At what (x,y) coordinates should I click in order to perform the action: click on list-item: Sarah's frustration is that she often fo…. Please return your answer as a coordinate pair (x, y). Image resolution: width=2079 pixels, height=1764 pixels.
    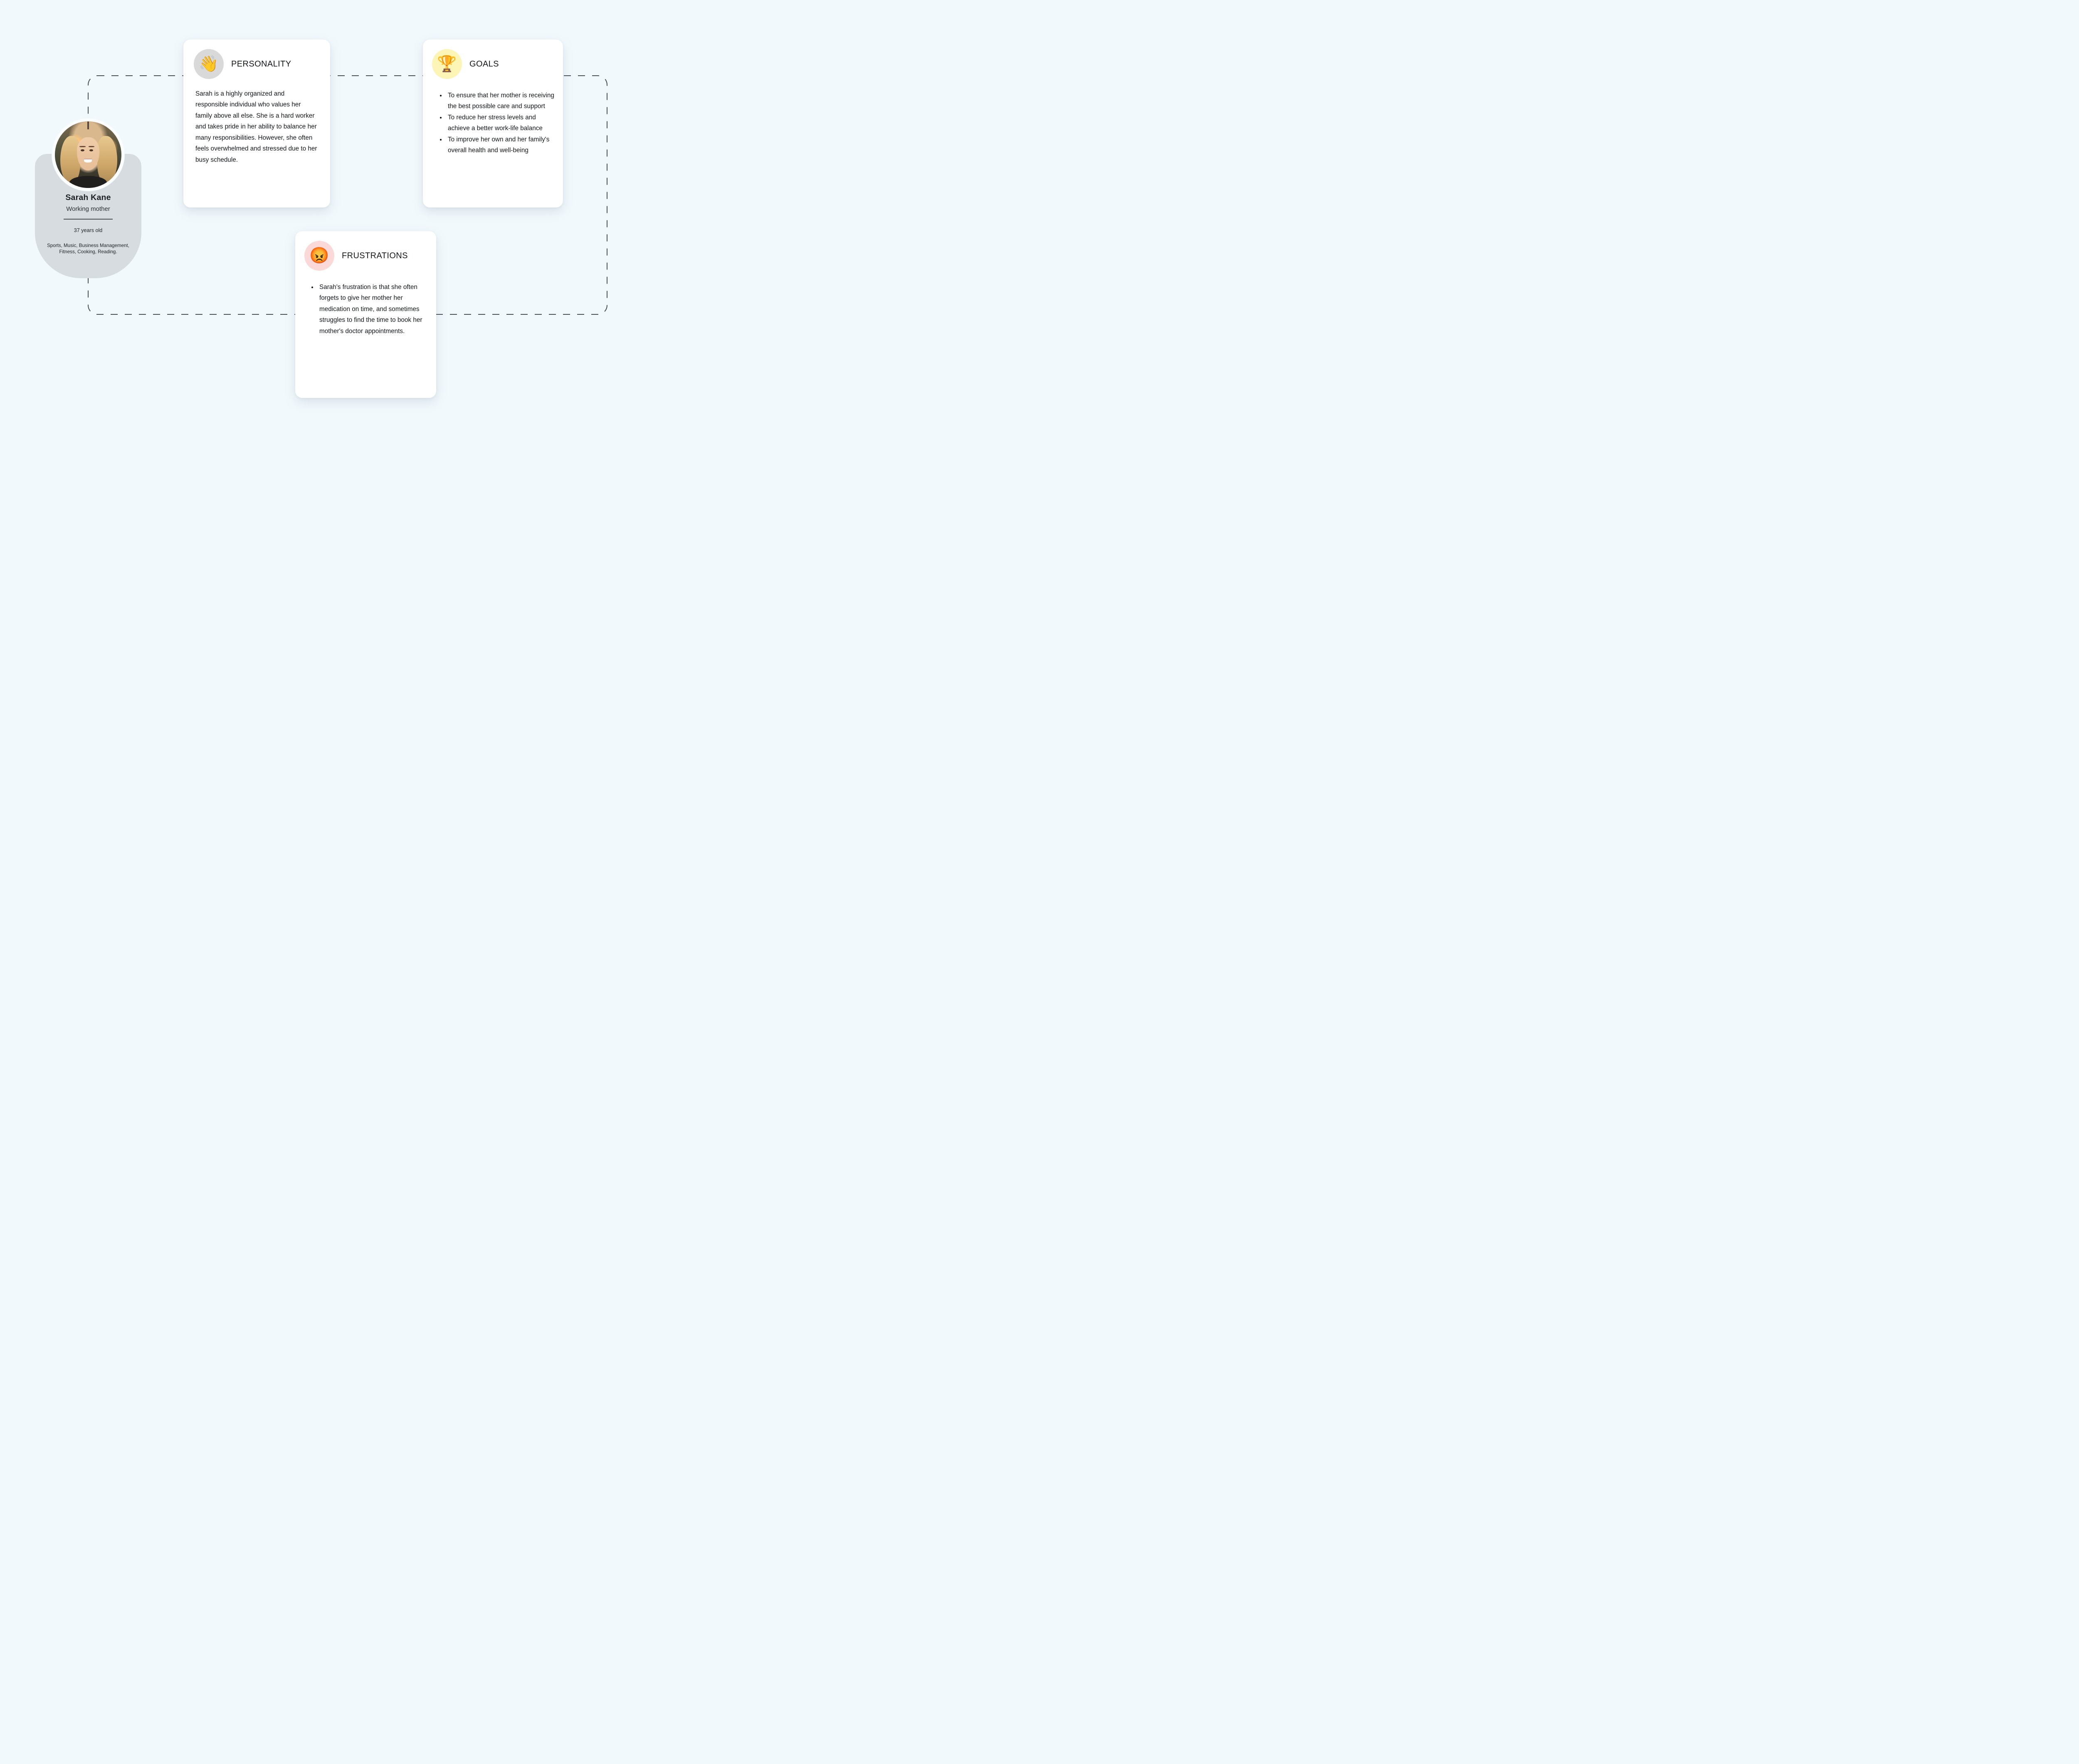
    Looking at the image, I should click on (371, 309).